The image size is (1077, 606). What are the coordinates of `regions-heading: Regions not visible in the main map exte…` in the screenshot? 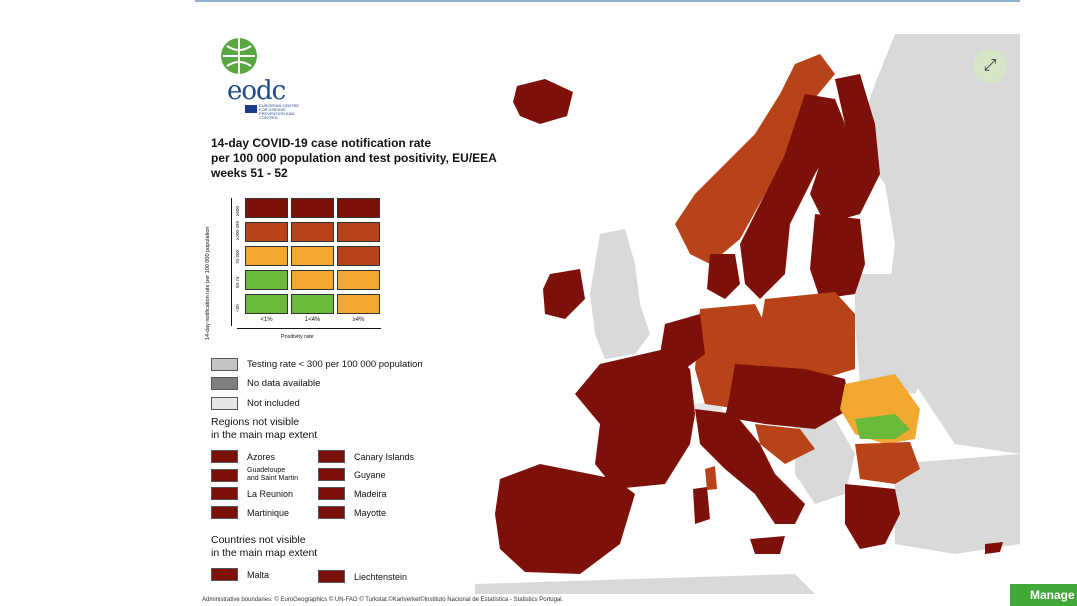 It's located at (264, 429).